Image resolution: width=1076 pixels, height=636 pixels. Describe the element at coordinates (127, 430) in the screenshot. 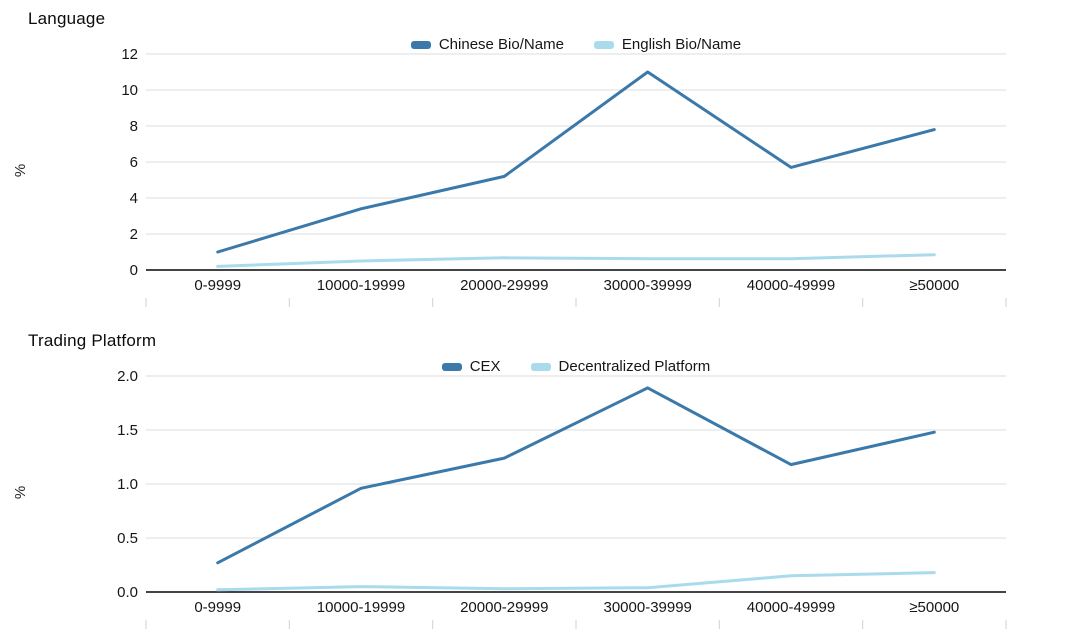

I see `svg-text: 1.5` at that location.